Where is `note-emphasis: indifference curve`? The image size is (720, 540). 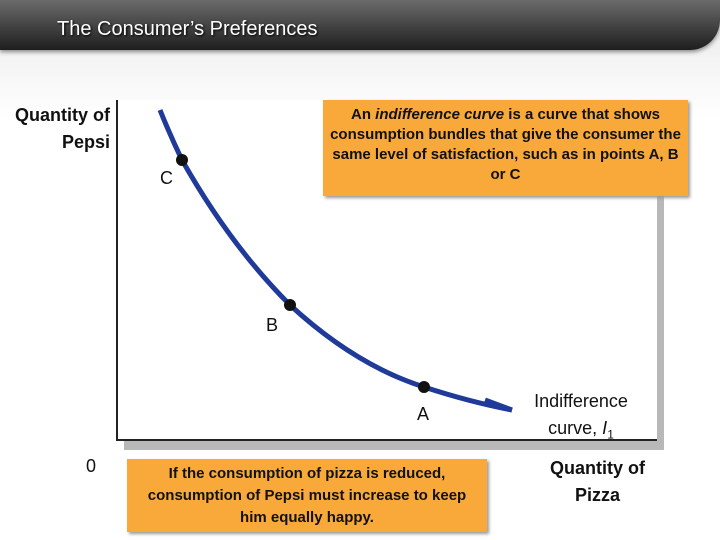
note-emphasis: indifference curve is located at coordinates (440, 114).